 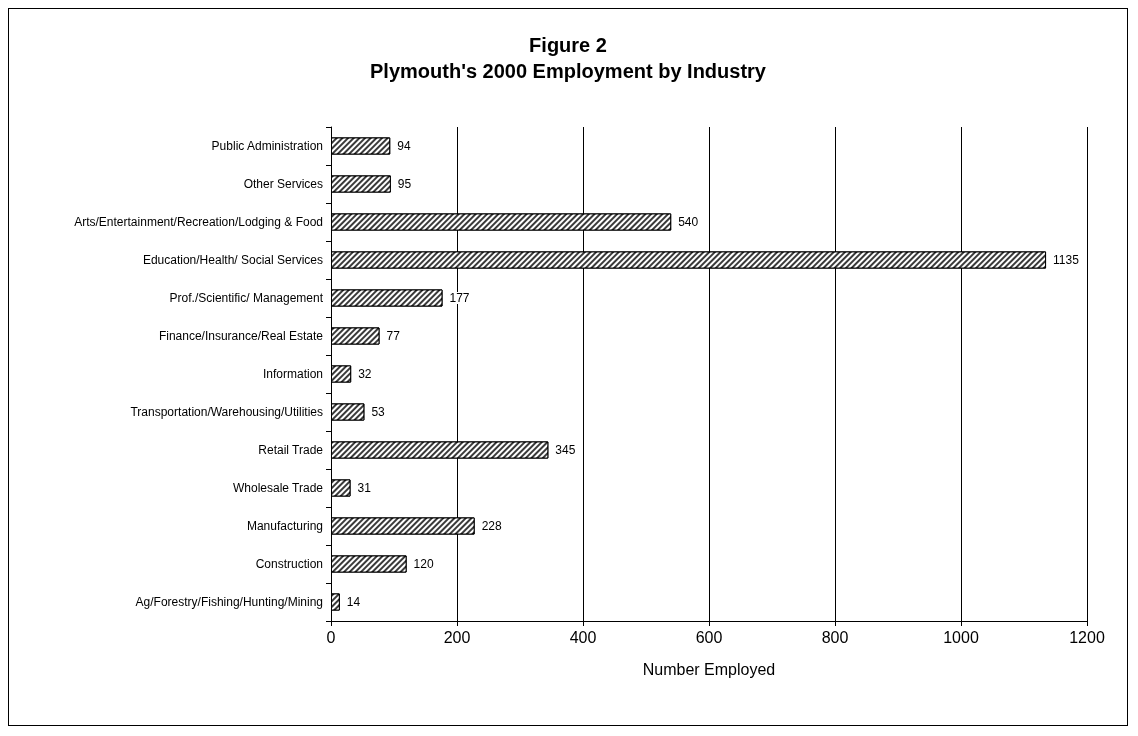 I want to click on y-tick-label: Information, so click(x=292, y=374).